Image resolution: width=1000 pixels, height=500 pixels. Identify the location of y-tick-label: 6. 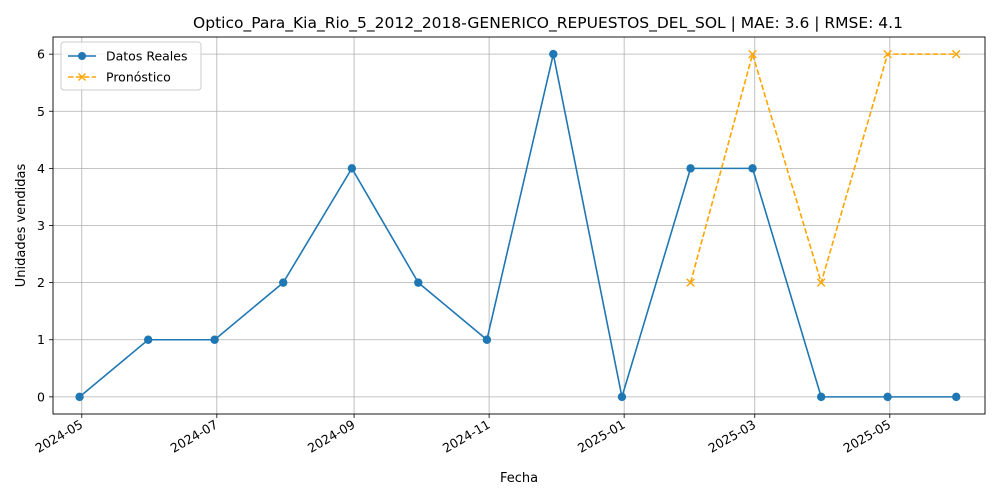
(41, 54).